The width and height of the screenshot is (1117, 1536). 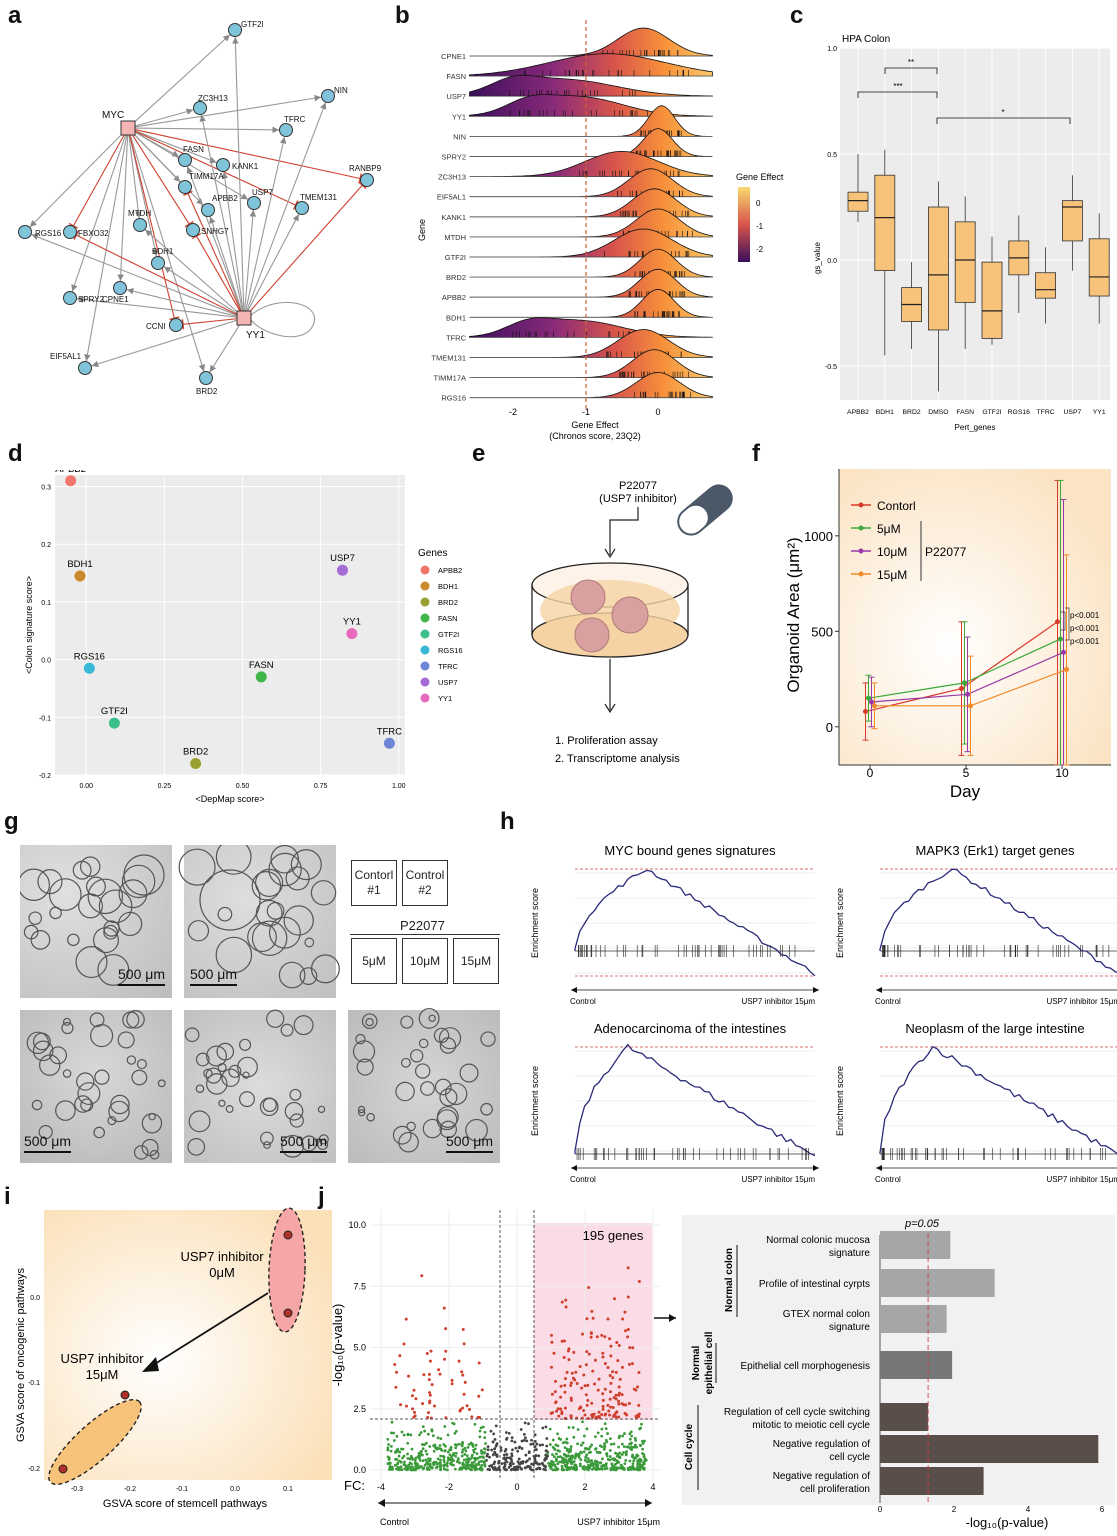 What do you see at coordinates (206, 378) in the screenshot?
I see `node-brd2` at bounding box center [206, 378].